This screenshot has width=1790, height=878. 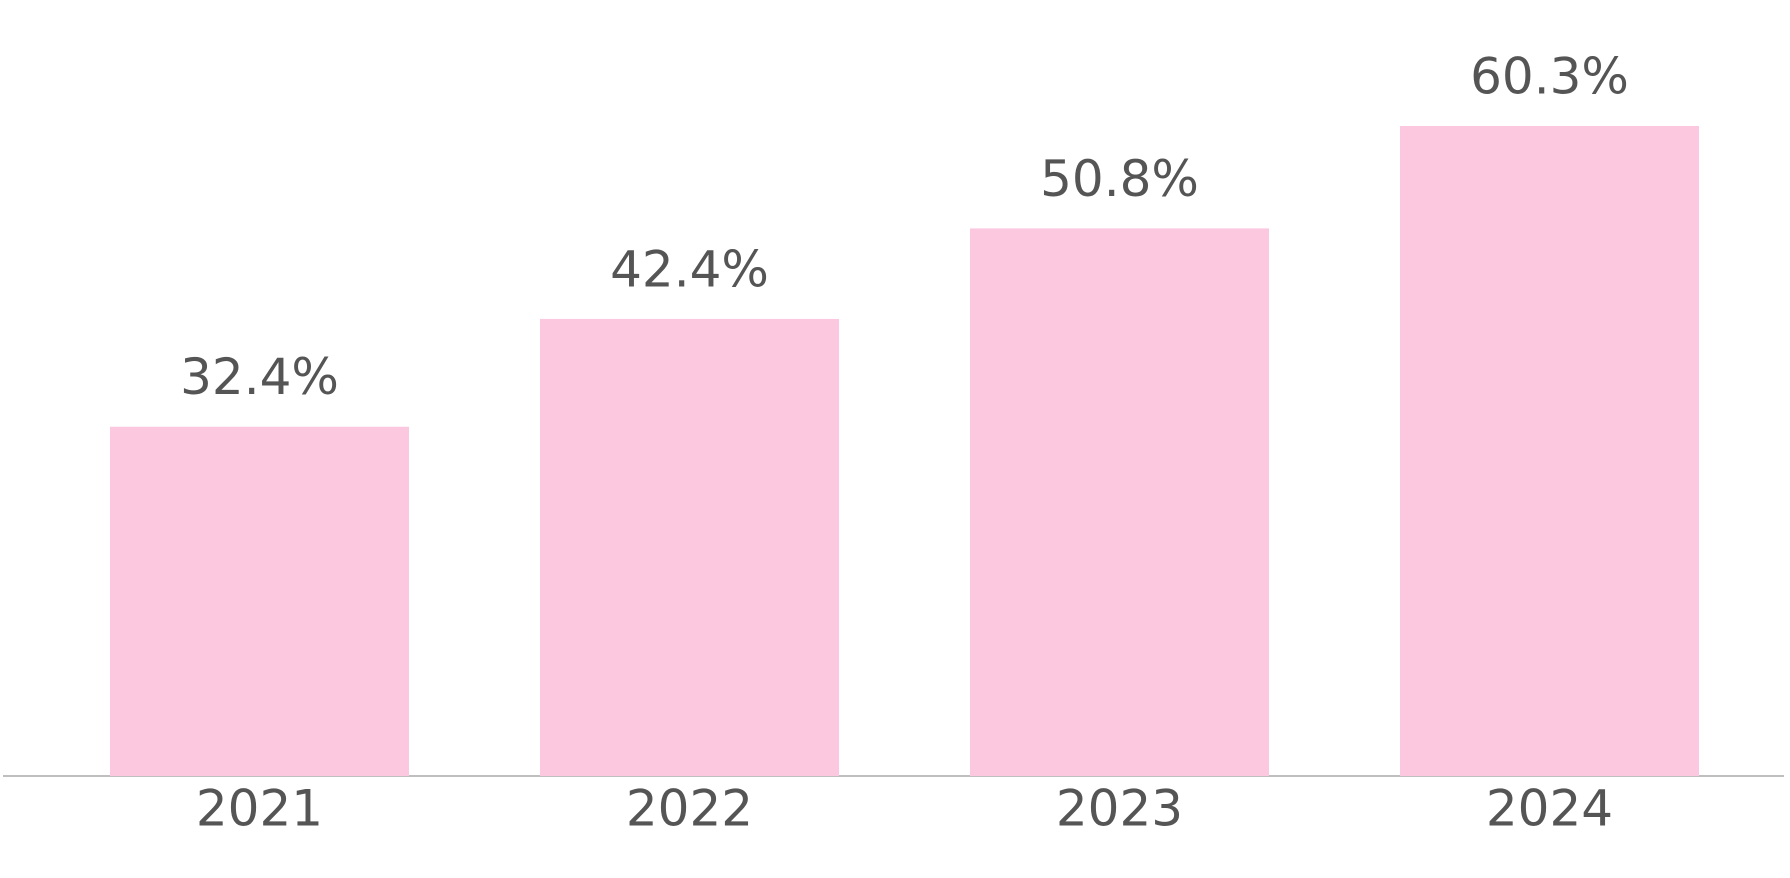 I want to click on value-label: 50.8%, so click(x=1119, y=179).